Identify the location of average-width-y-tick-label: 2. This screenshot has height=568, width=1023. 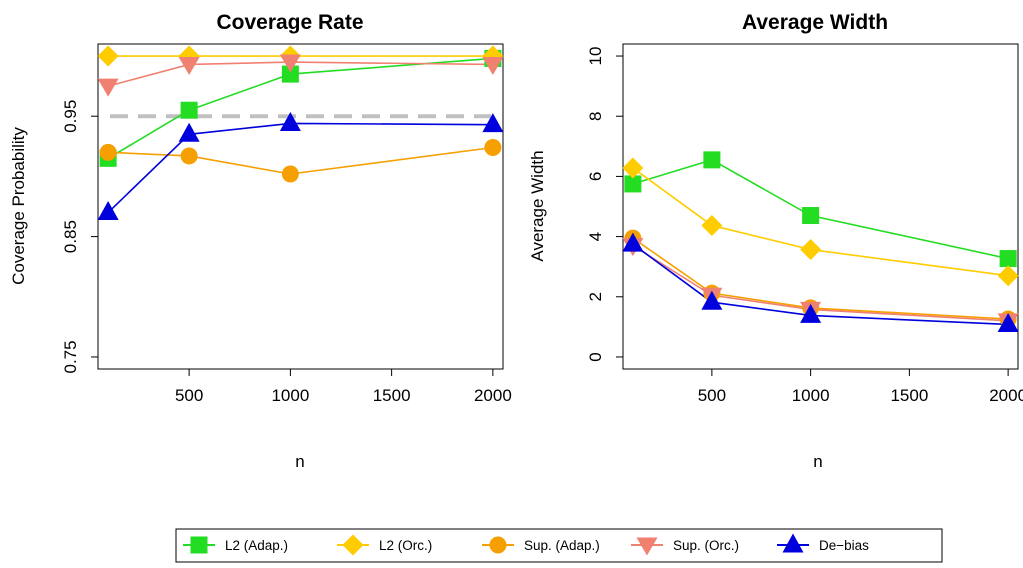
(595, 296).